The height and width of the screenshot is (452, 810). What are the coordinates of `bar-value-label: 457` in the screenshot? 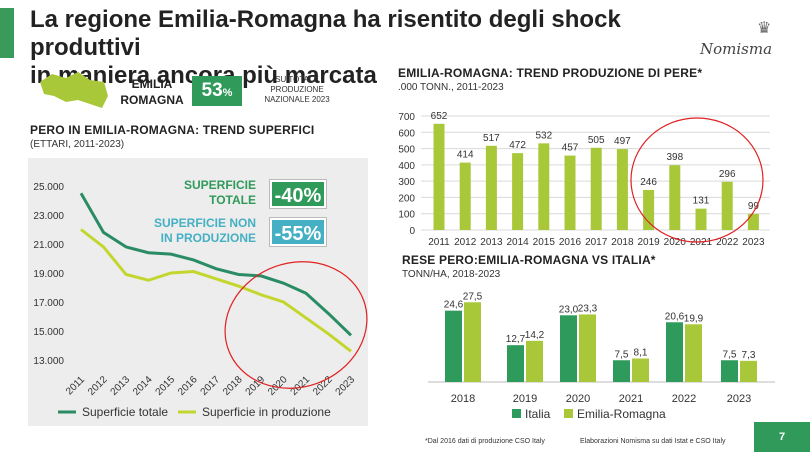 It's located at (570, 148).